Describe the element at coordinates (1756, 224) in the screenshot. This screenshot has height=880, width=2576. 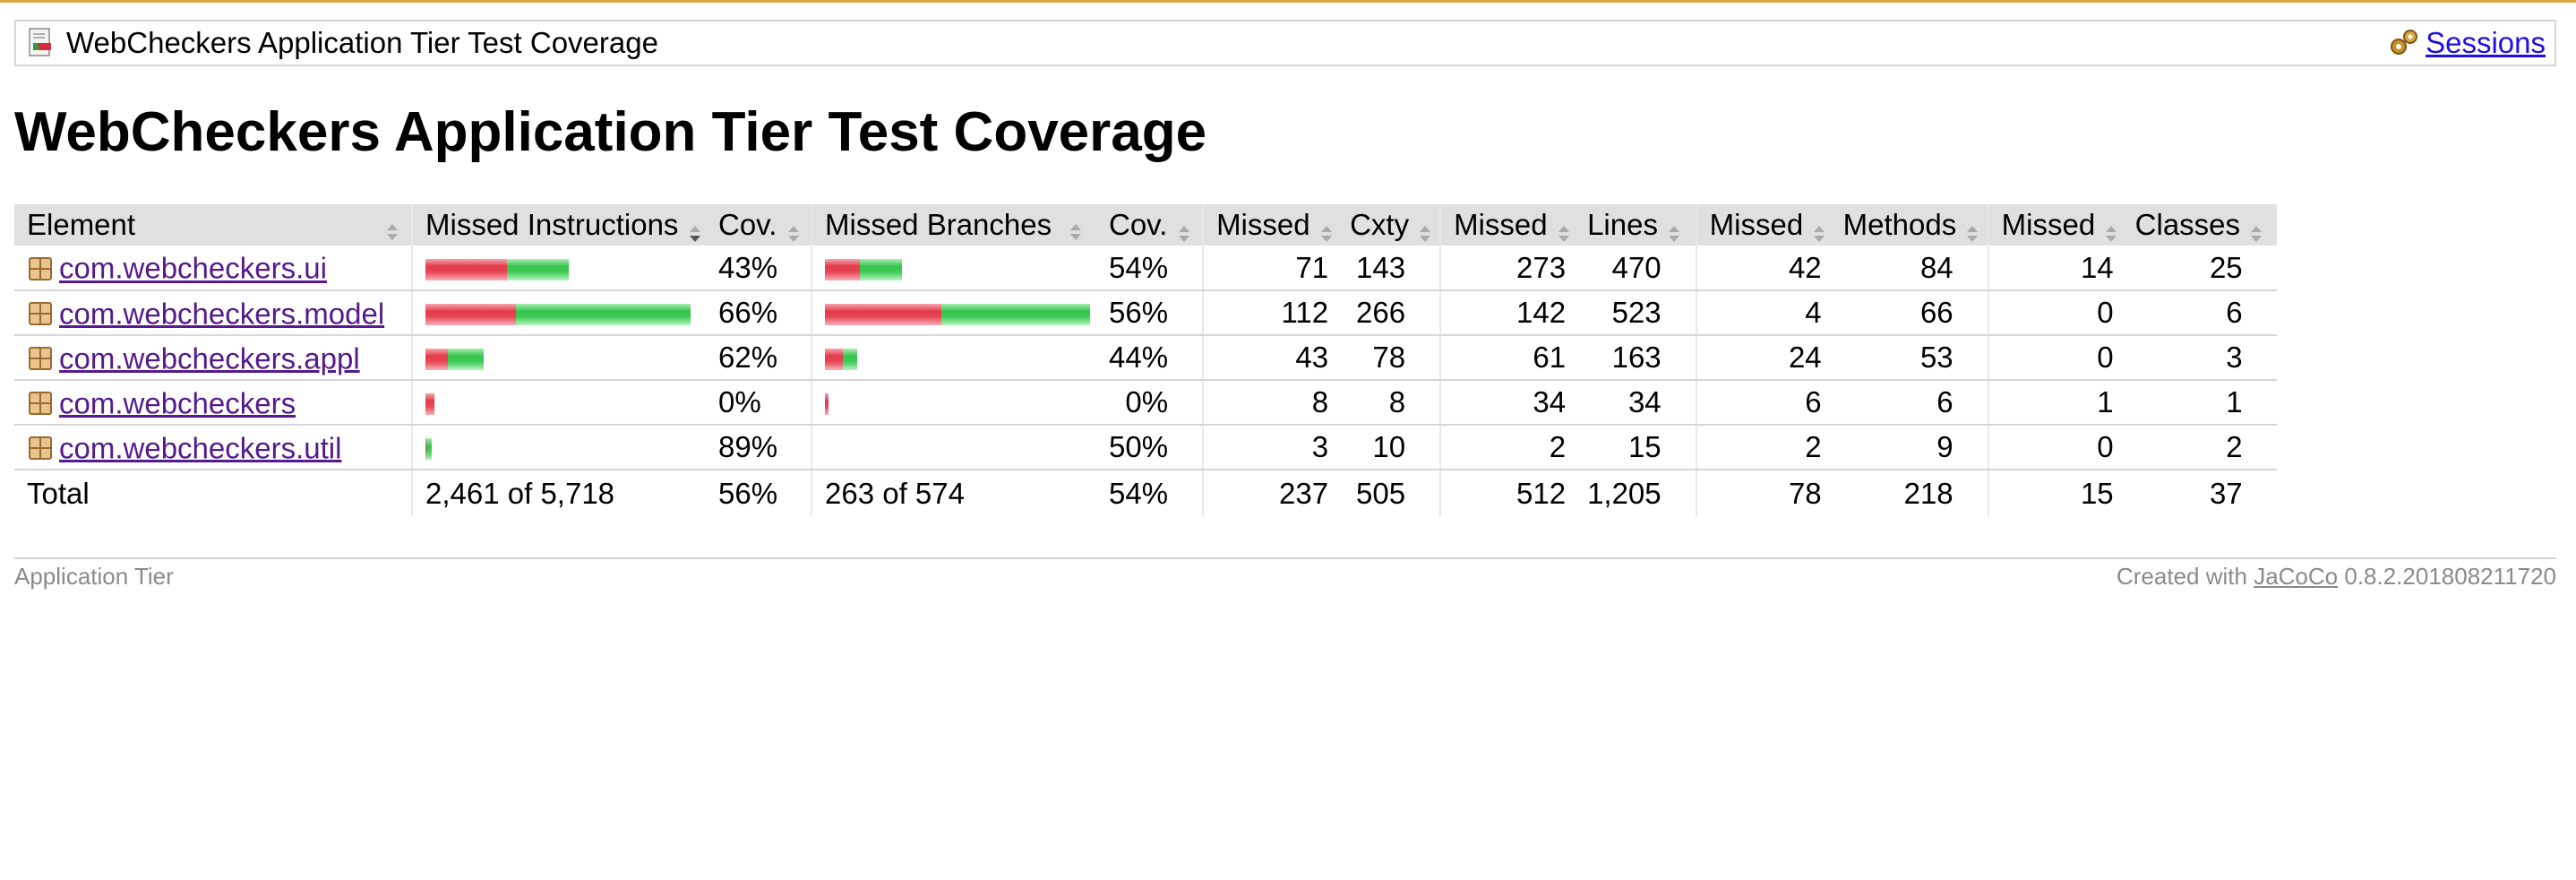
I see `header-missed-methods-label: Missed` at that location.